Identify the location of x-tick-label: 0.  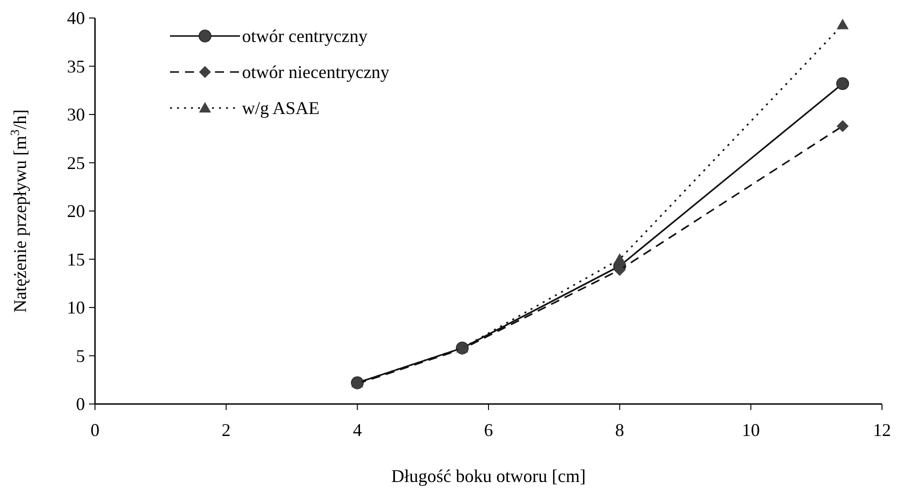
(95, 430).